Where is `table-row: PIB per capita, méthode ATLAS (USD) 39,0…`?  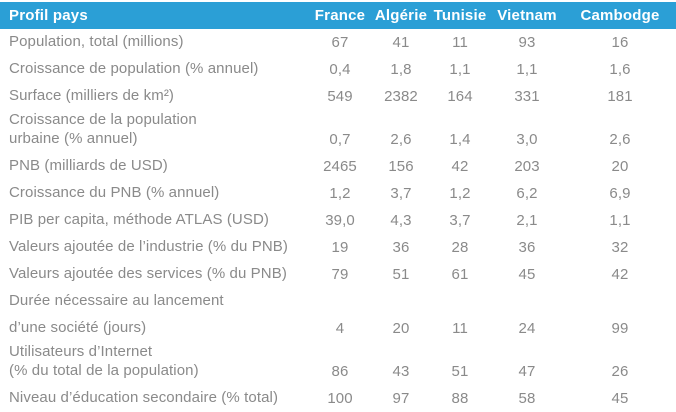 table-row: PIB per capita, méthode ATLAS (USD) 39,0… is located at coordinates (338, 220).